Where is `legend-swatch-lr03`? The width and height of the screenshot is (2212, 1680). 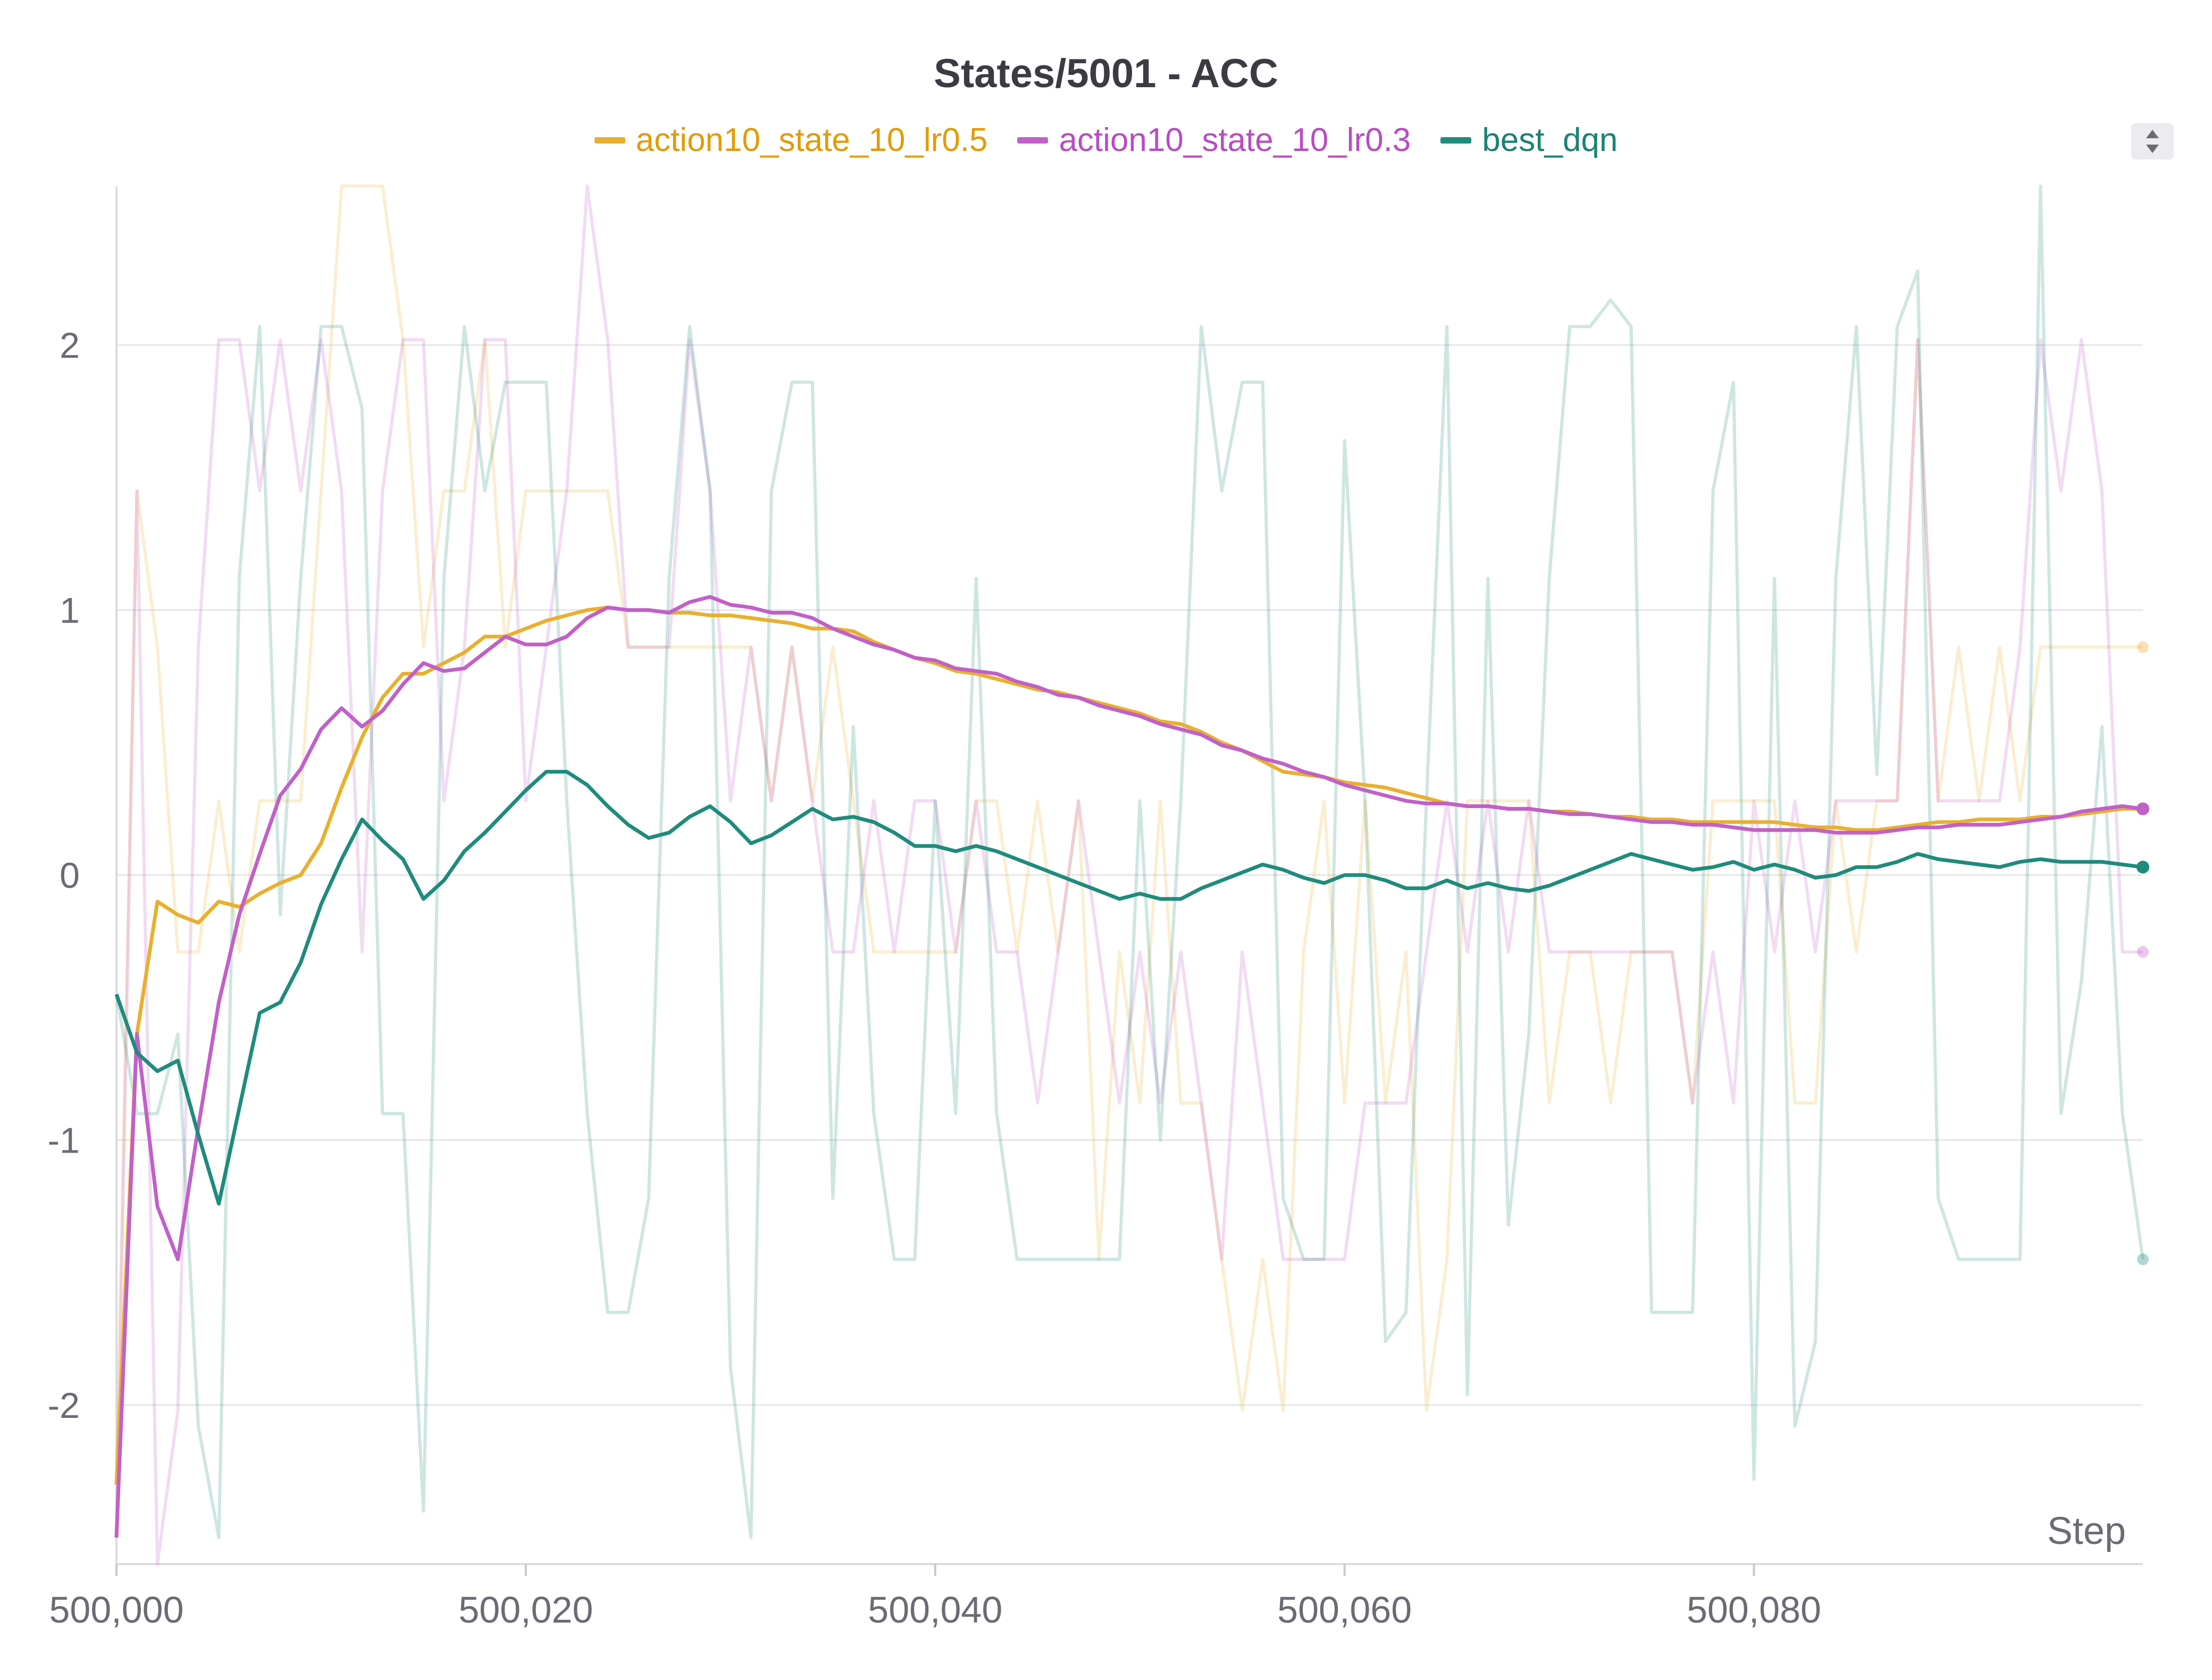
legend-swatch-lr03 is located at coordinates (1033, 140).